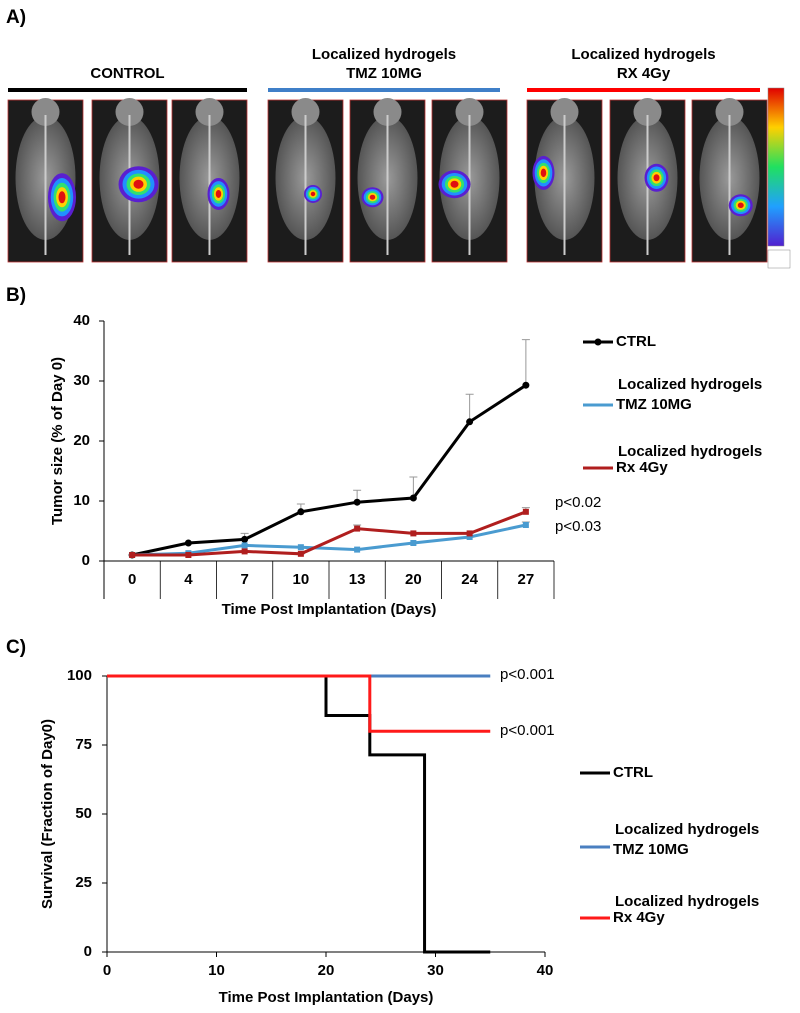 The image size is (800, 1013). What do you see at coordinates (57, 441) in the screenshot?
I see `y-axis-label: Tumor size (% of Day 0)` at bounding box center [57, 441].